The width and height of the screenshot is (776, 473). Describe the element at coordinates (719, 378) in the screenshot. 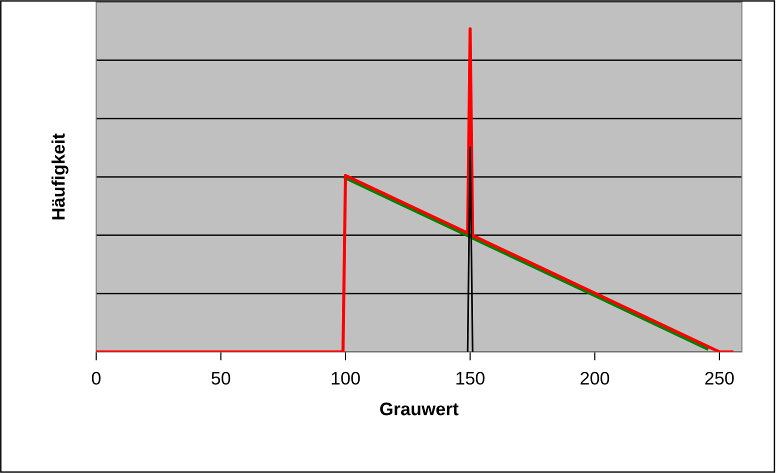

I see `x-tick-label: 250` at that location.